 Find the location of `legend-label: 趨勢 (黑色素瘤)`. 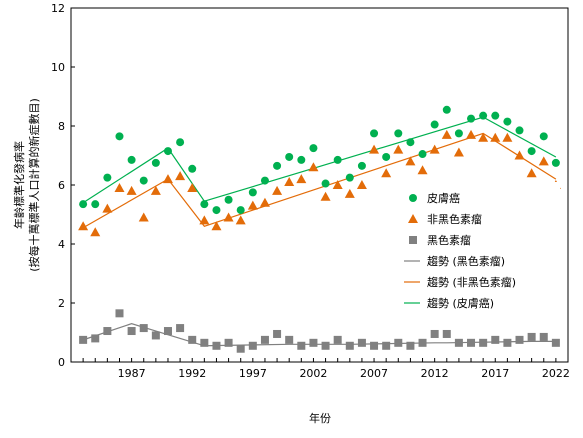

legend-label: 趨勢 (黑色素瘤) is located at coordinates (466, 261).